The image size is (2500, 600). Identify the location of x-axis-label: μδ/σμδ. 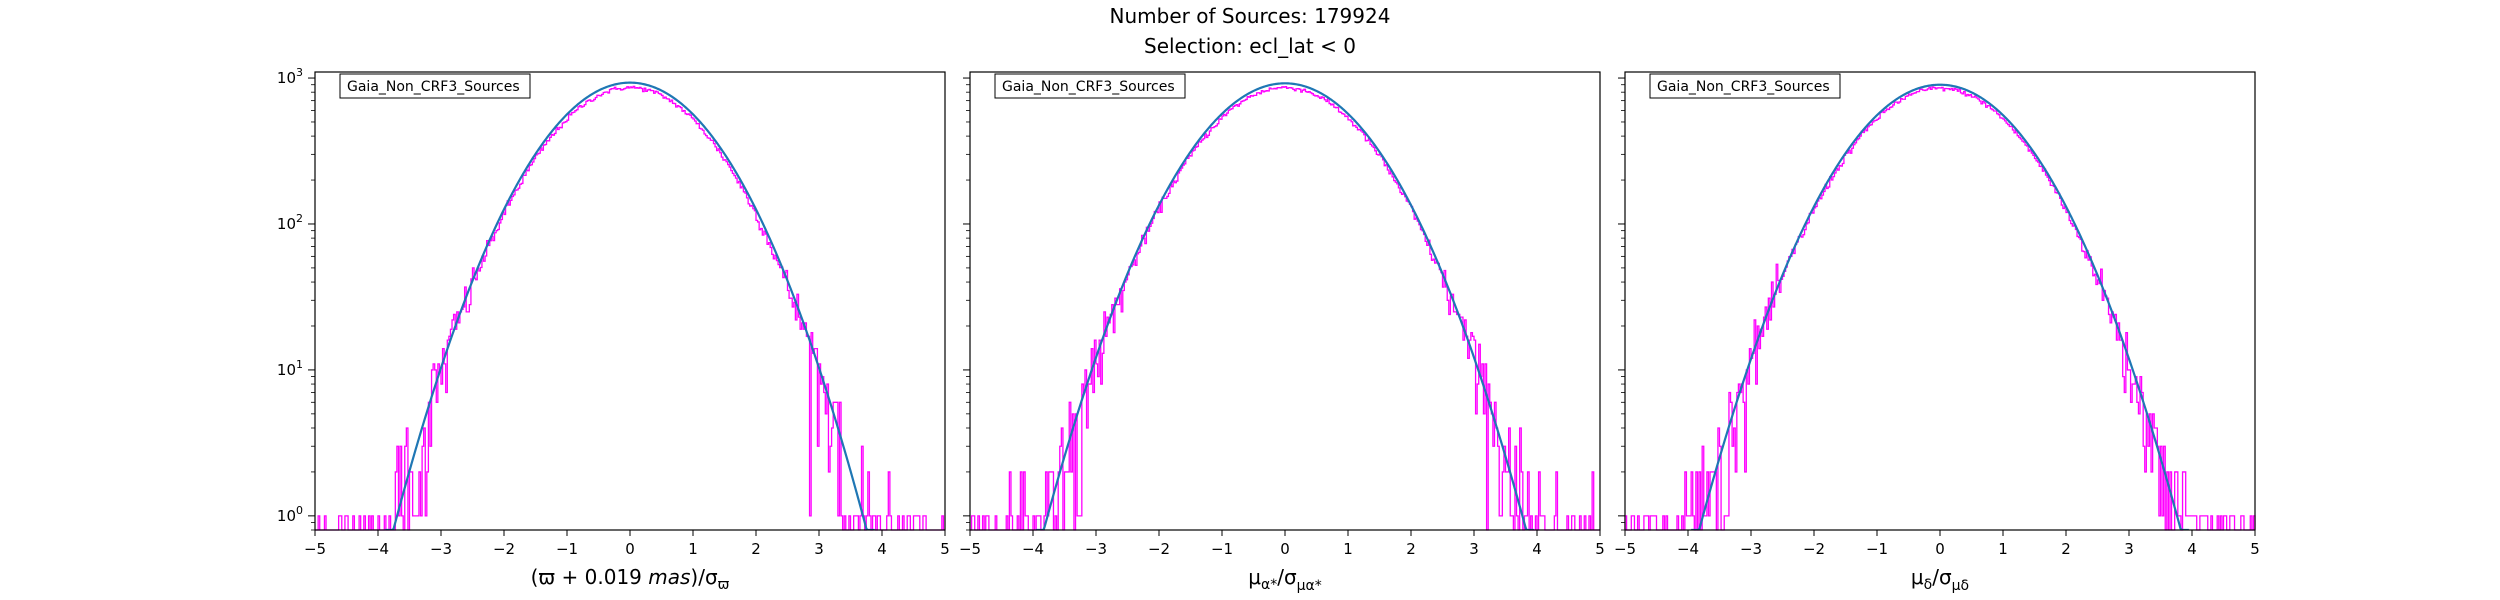
(1940, 579).